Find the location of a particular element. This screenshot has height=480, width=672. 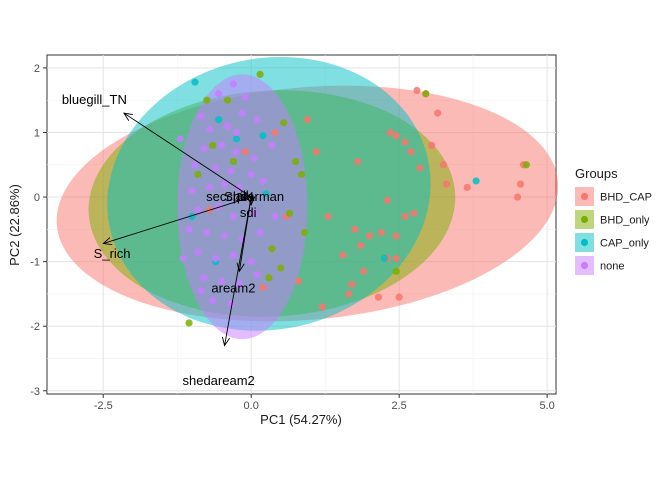

y-axis-title: PC2 (22.86%) is located at coordinates (14, 225).